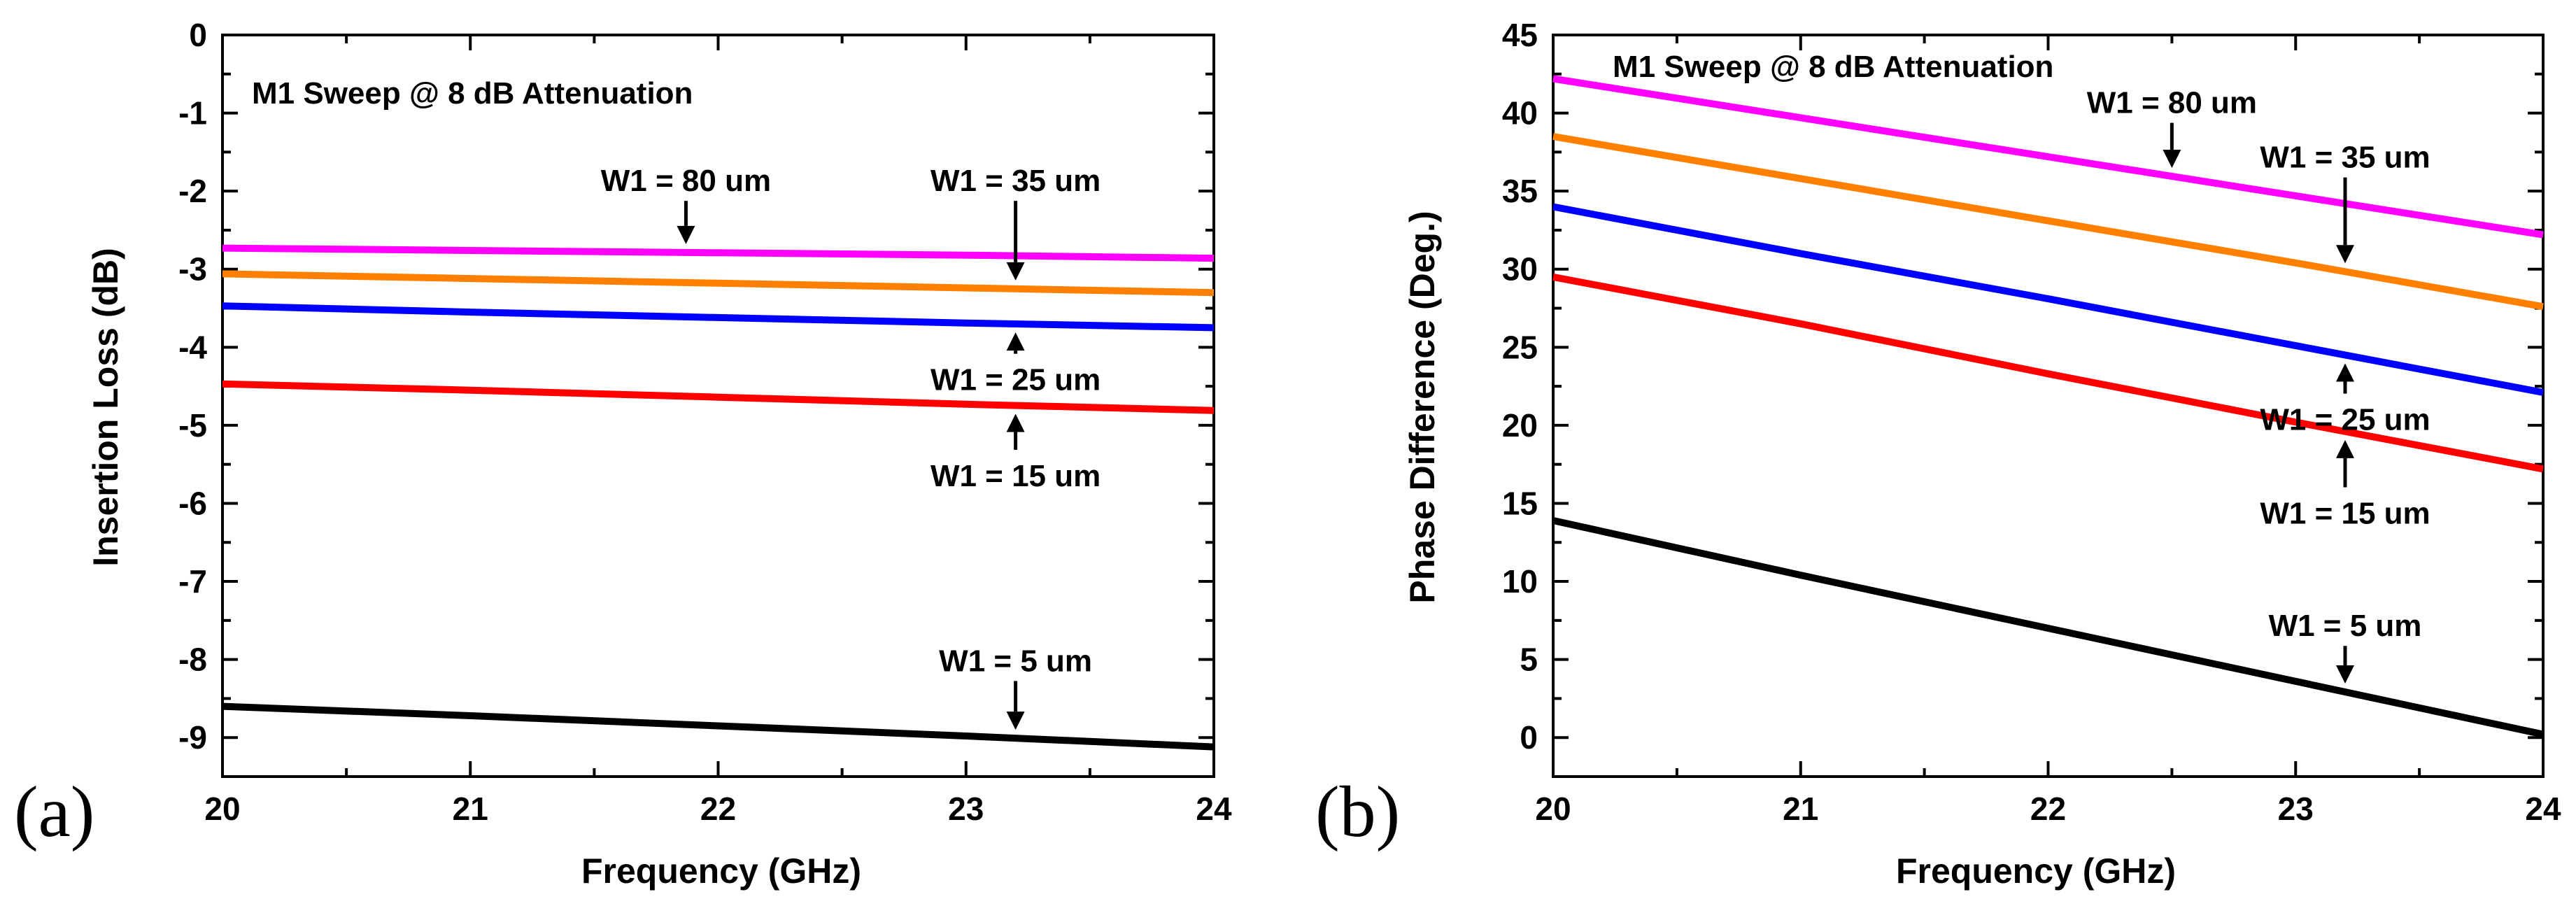  I want to click on panel-b-x-tick-label: 20, so click(1553, 809).